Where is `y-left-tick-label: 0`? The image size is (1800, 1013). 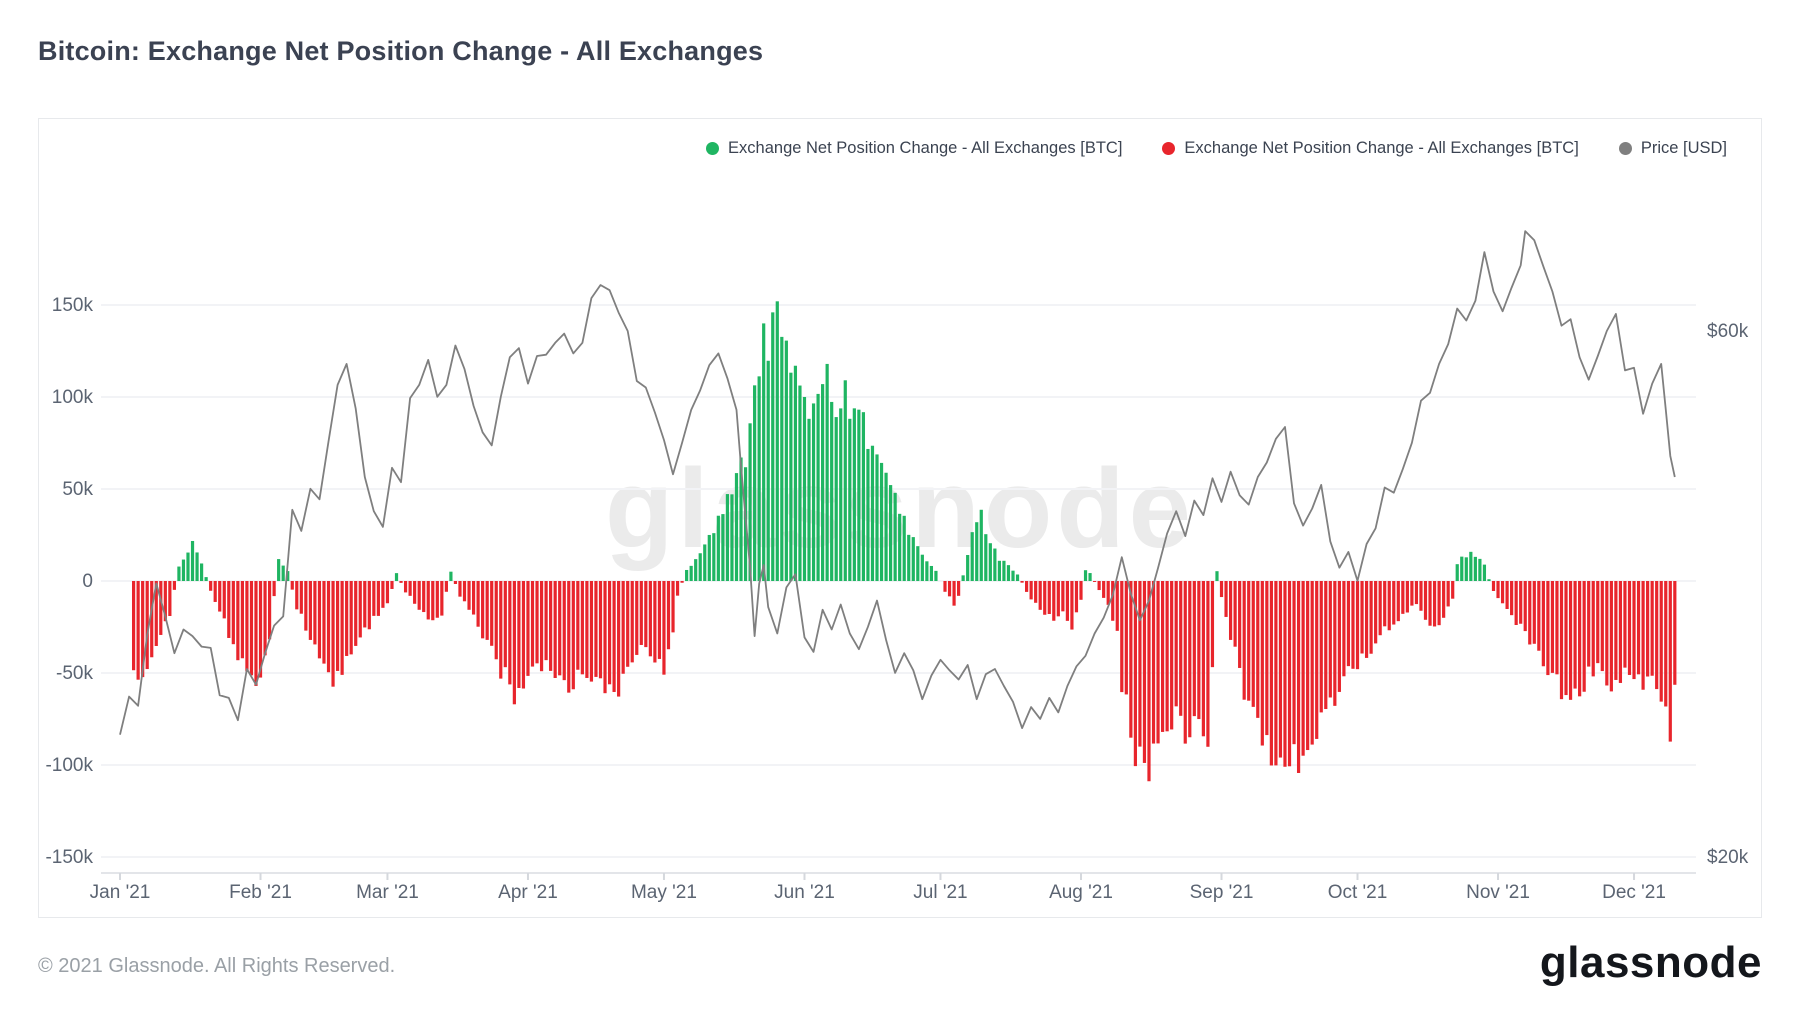 y-left-tick-label: 0 is located at coordinates (87, 581).